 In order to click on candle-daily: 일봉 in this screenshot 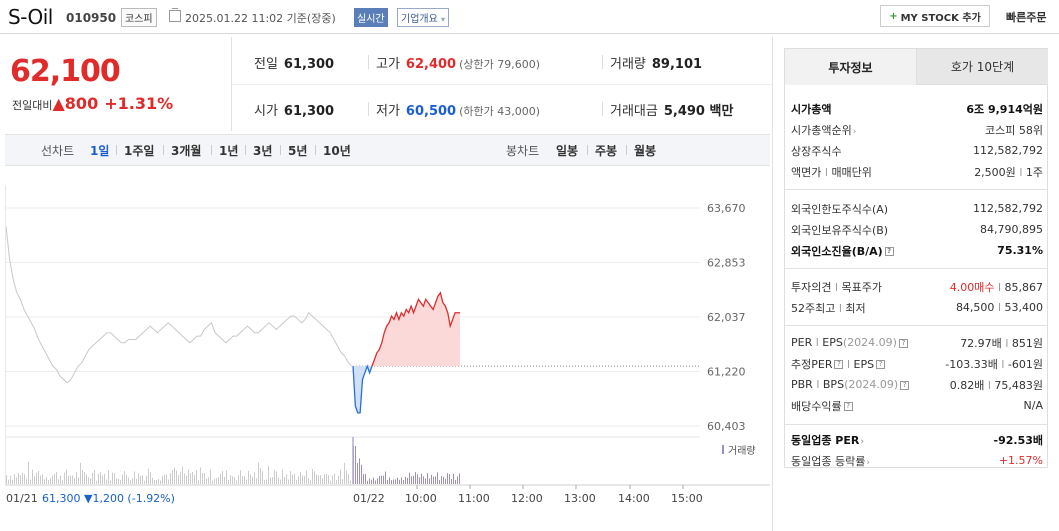, I will do `click(567, 151)`.